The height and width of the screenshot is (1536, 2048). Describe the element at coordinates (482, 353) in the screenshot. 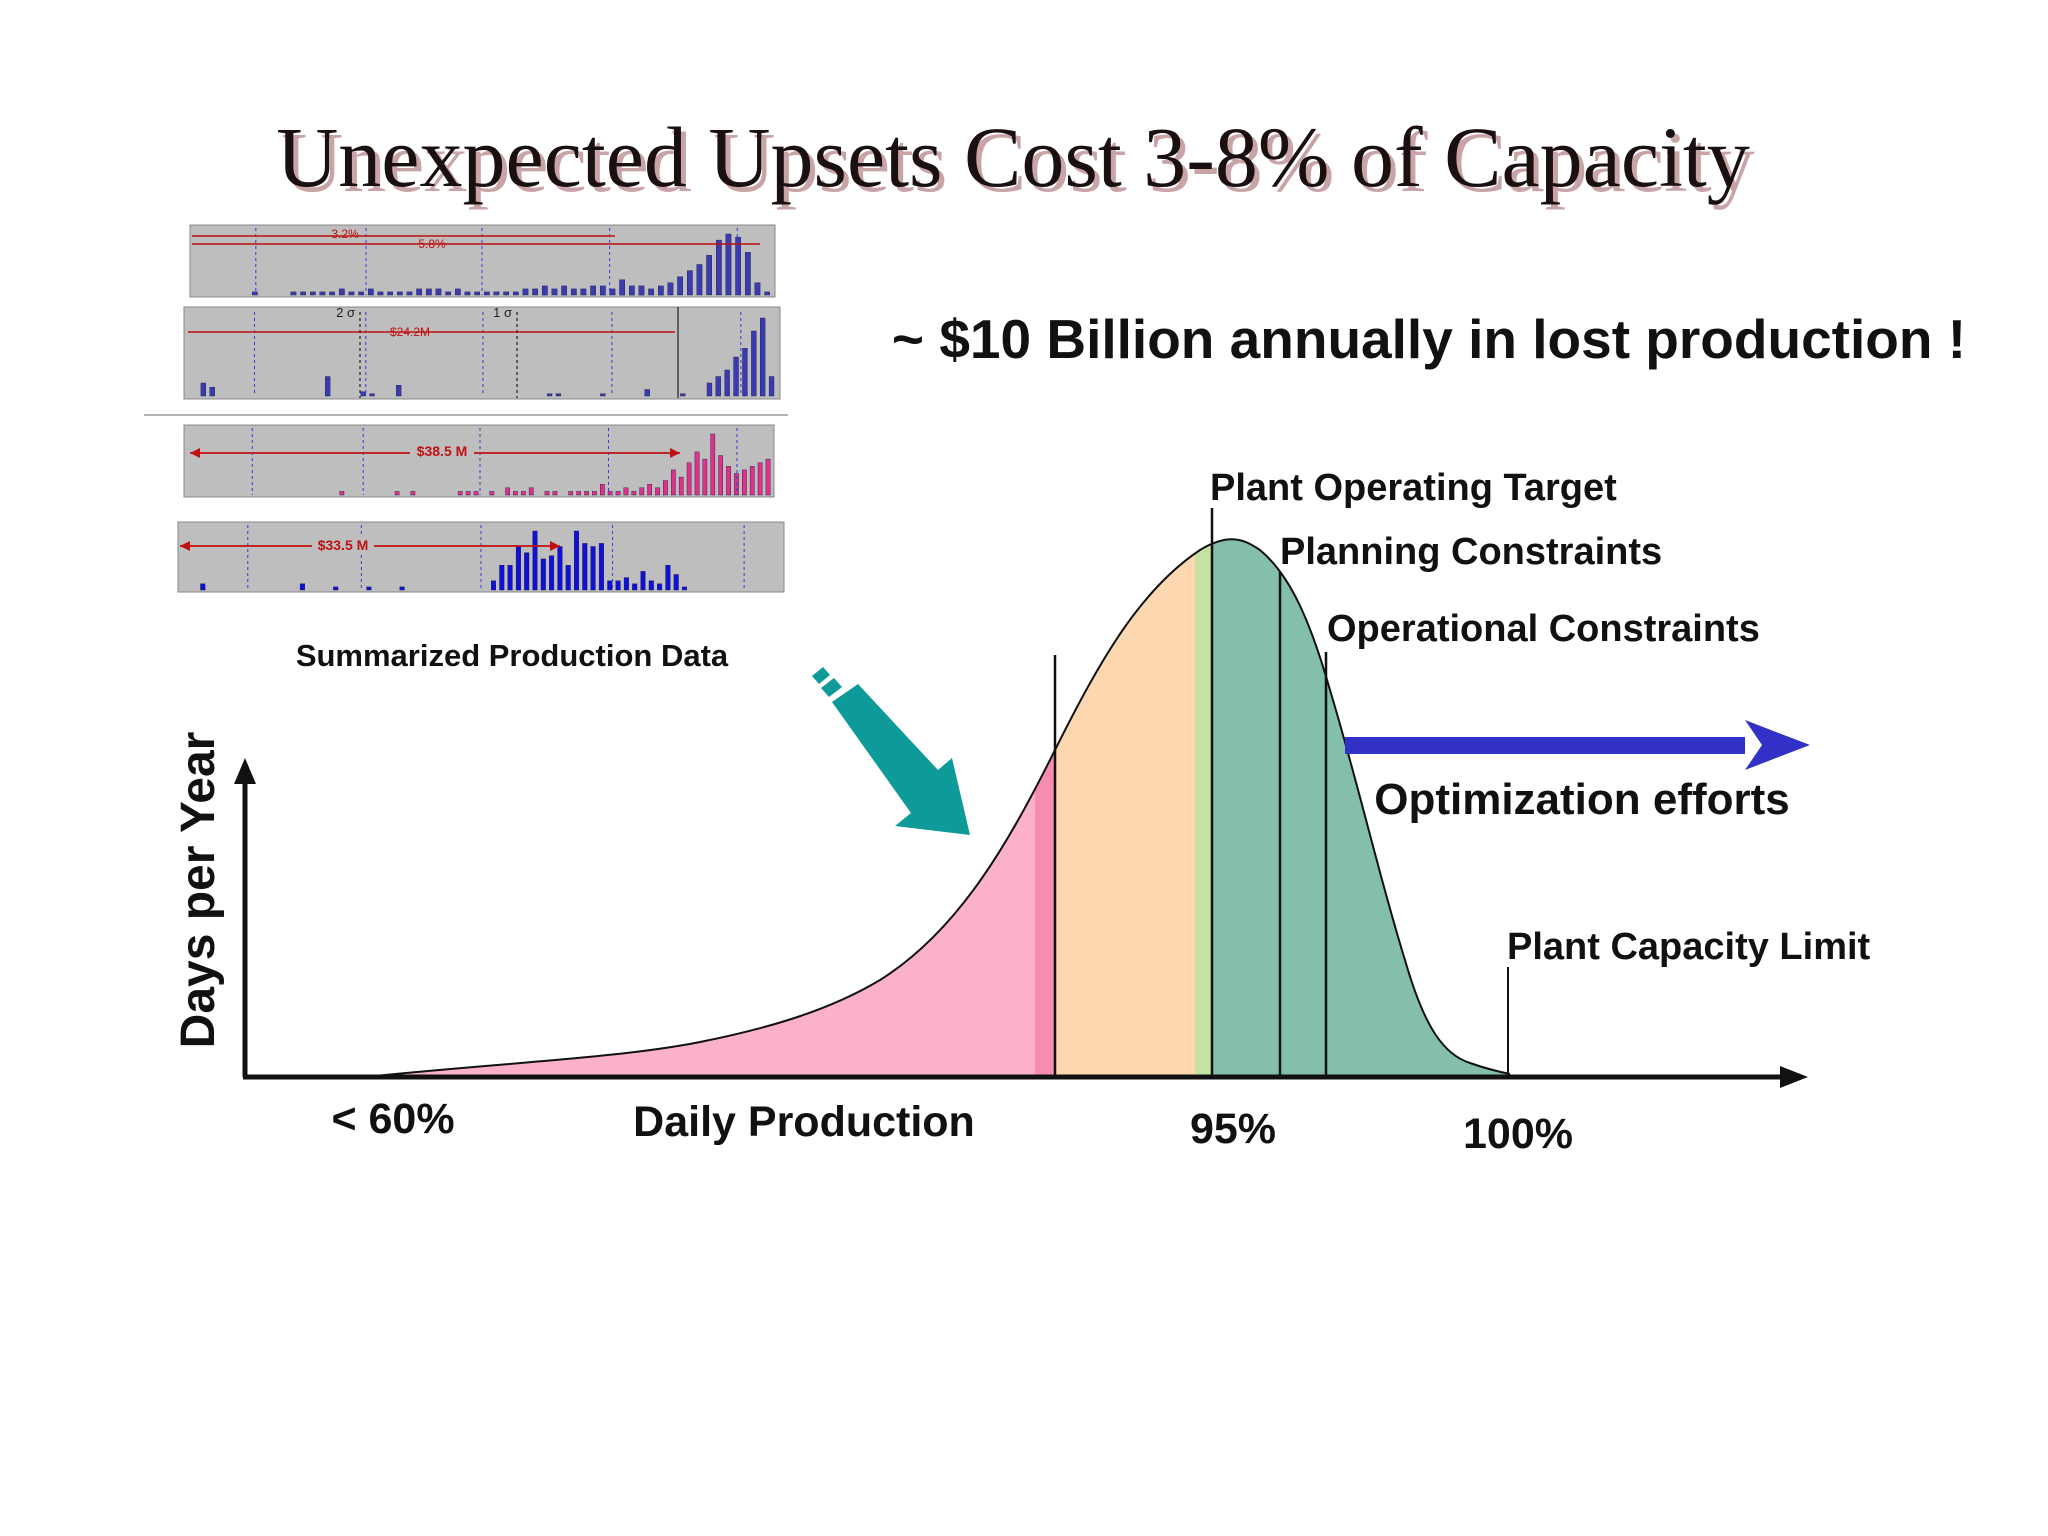

I see `panel-2-background` at that location.